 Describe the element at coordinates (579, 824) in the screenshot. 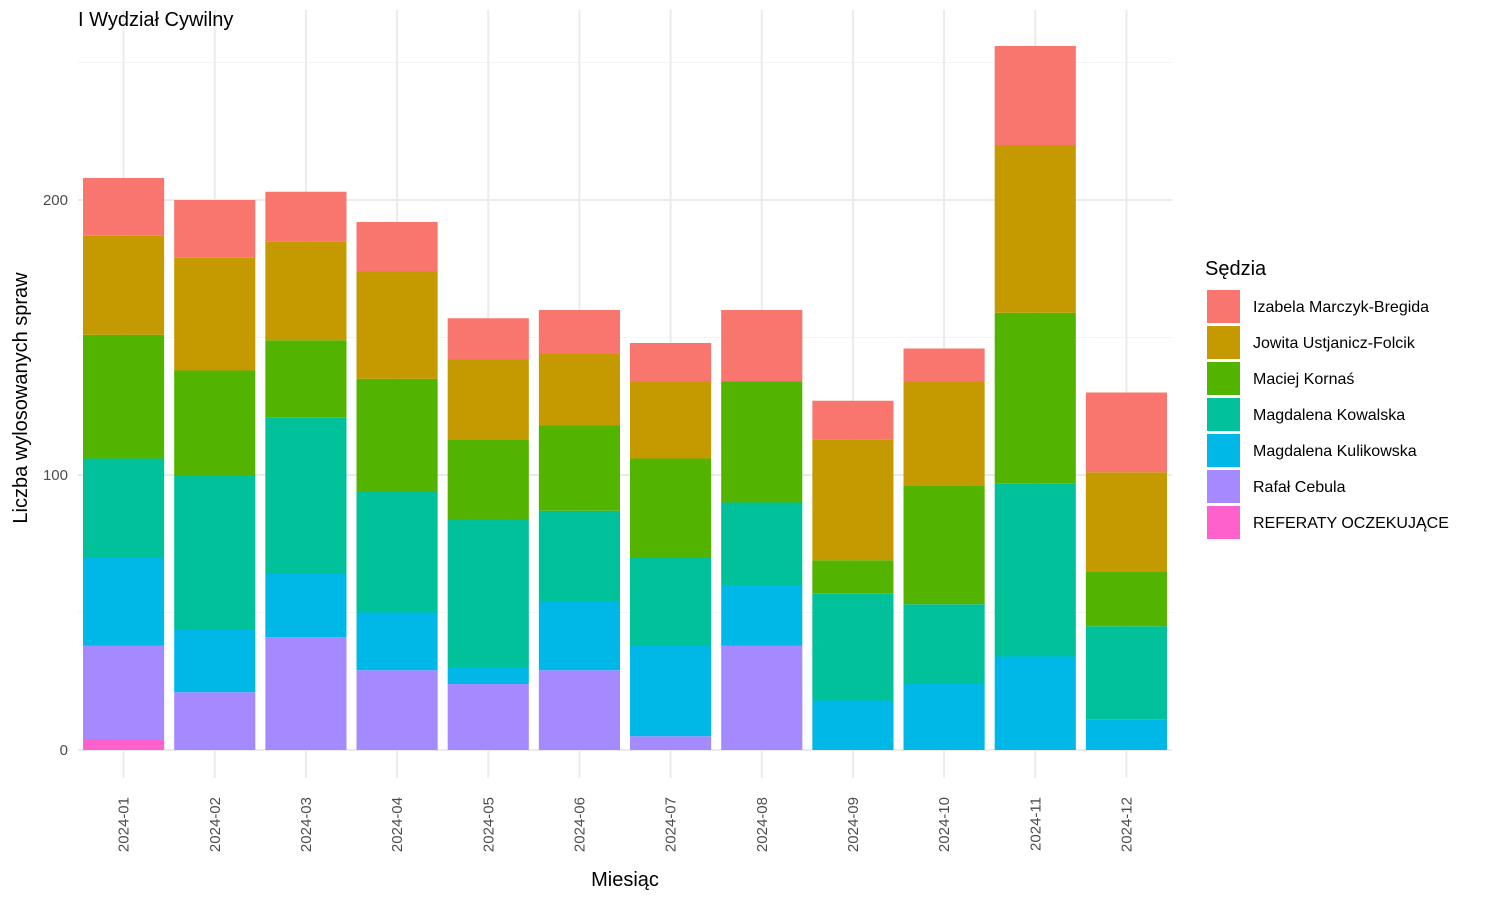

I see `x-tick-label: 2024-06` at that location.